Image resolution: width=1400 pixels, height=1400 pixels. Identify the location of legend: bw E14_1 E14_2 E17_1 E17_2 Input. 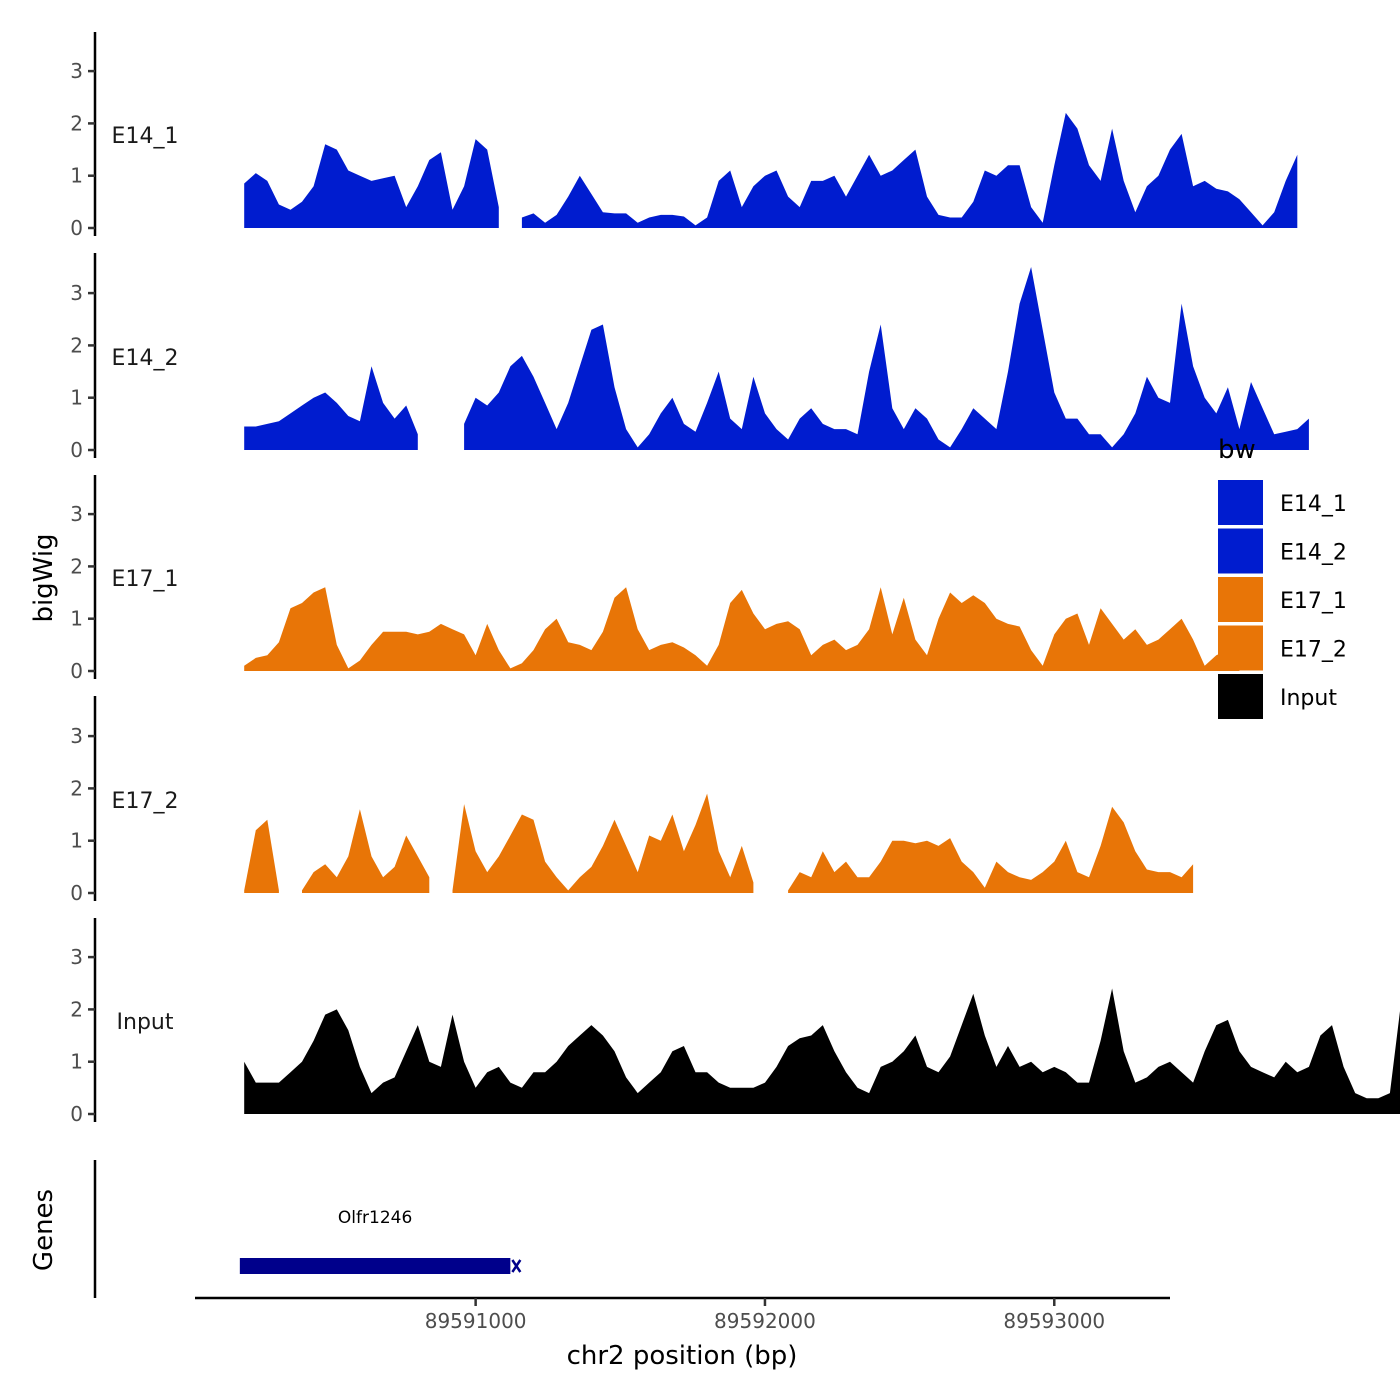
(1282, 577).